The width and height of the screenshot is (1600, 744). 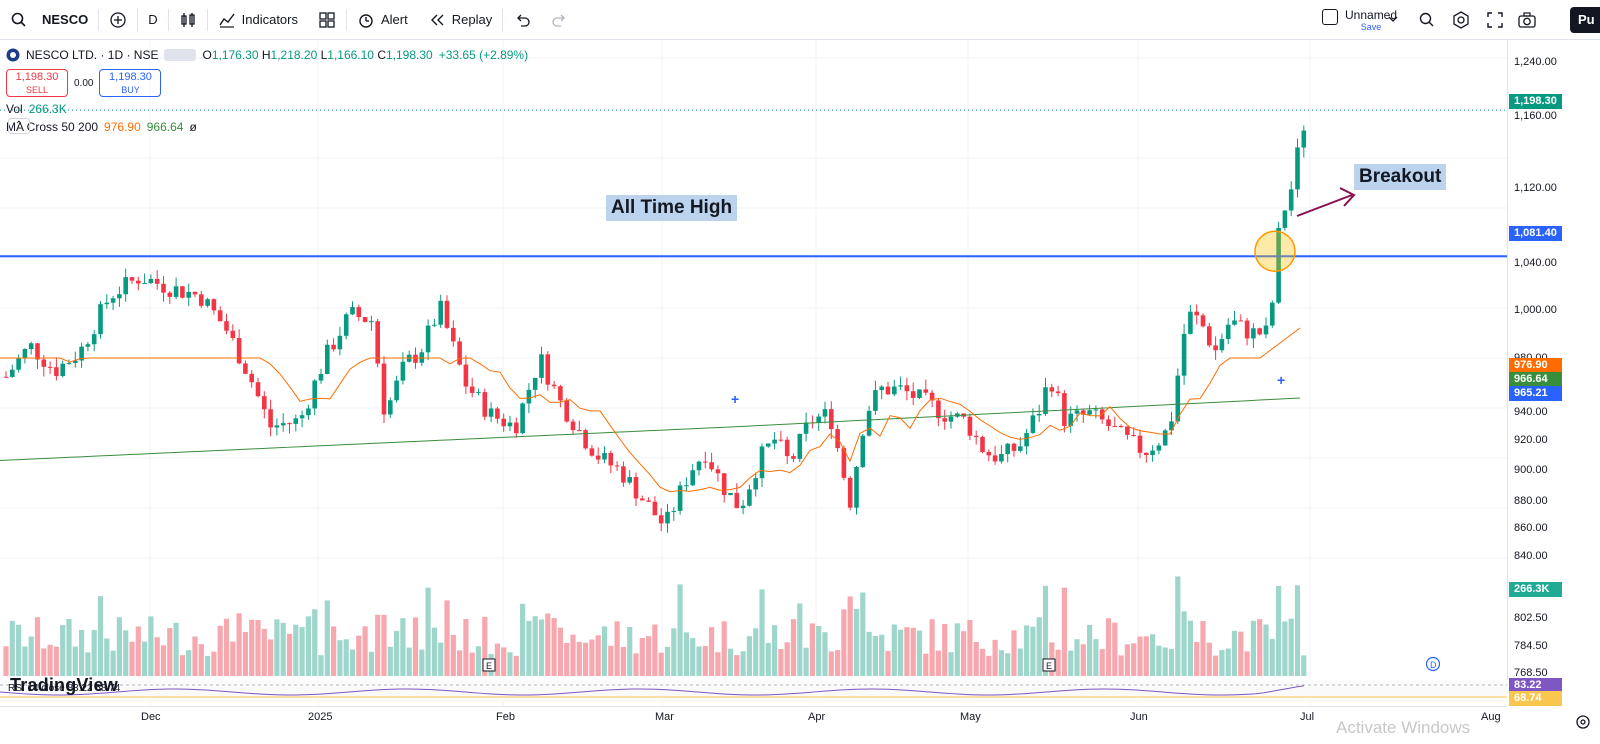 I want to click on replay-button: Replay, so click(x=460, y=20).